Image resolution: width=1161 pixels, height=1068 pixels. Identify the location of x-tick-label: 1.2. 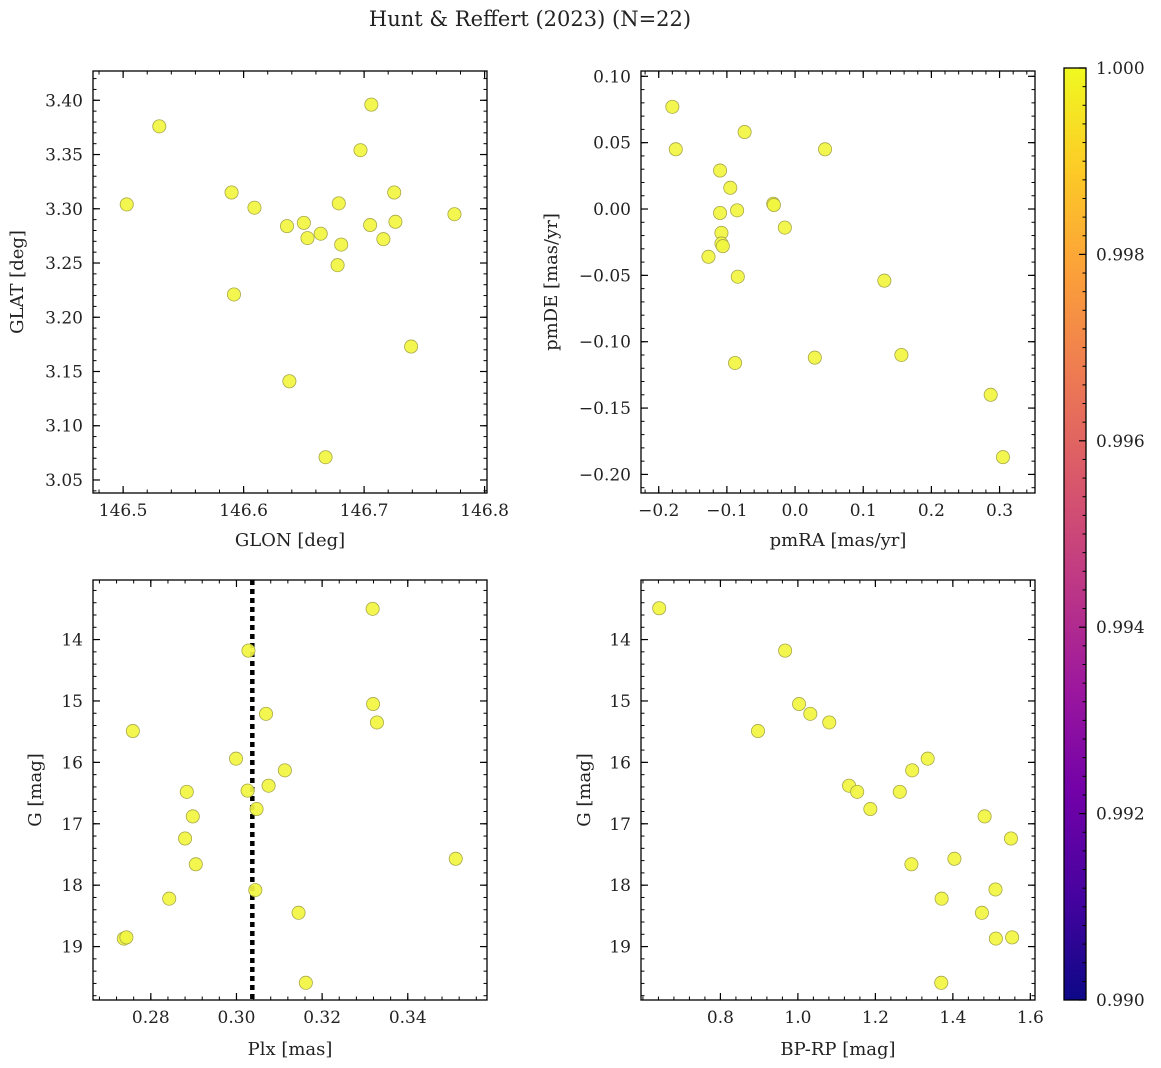
(875, 1018).